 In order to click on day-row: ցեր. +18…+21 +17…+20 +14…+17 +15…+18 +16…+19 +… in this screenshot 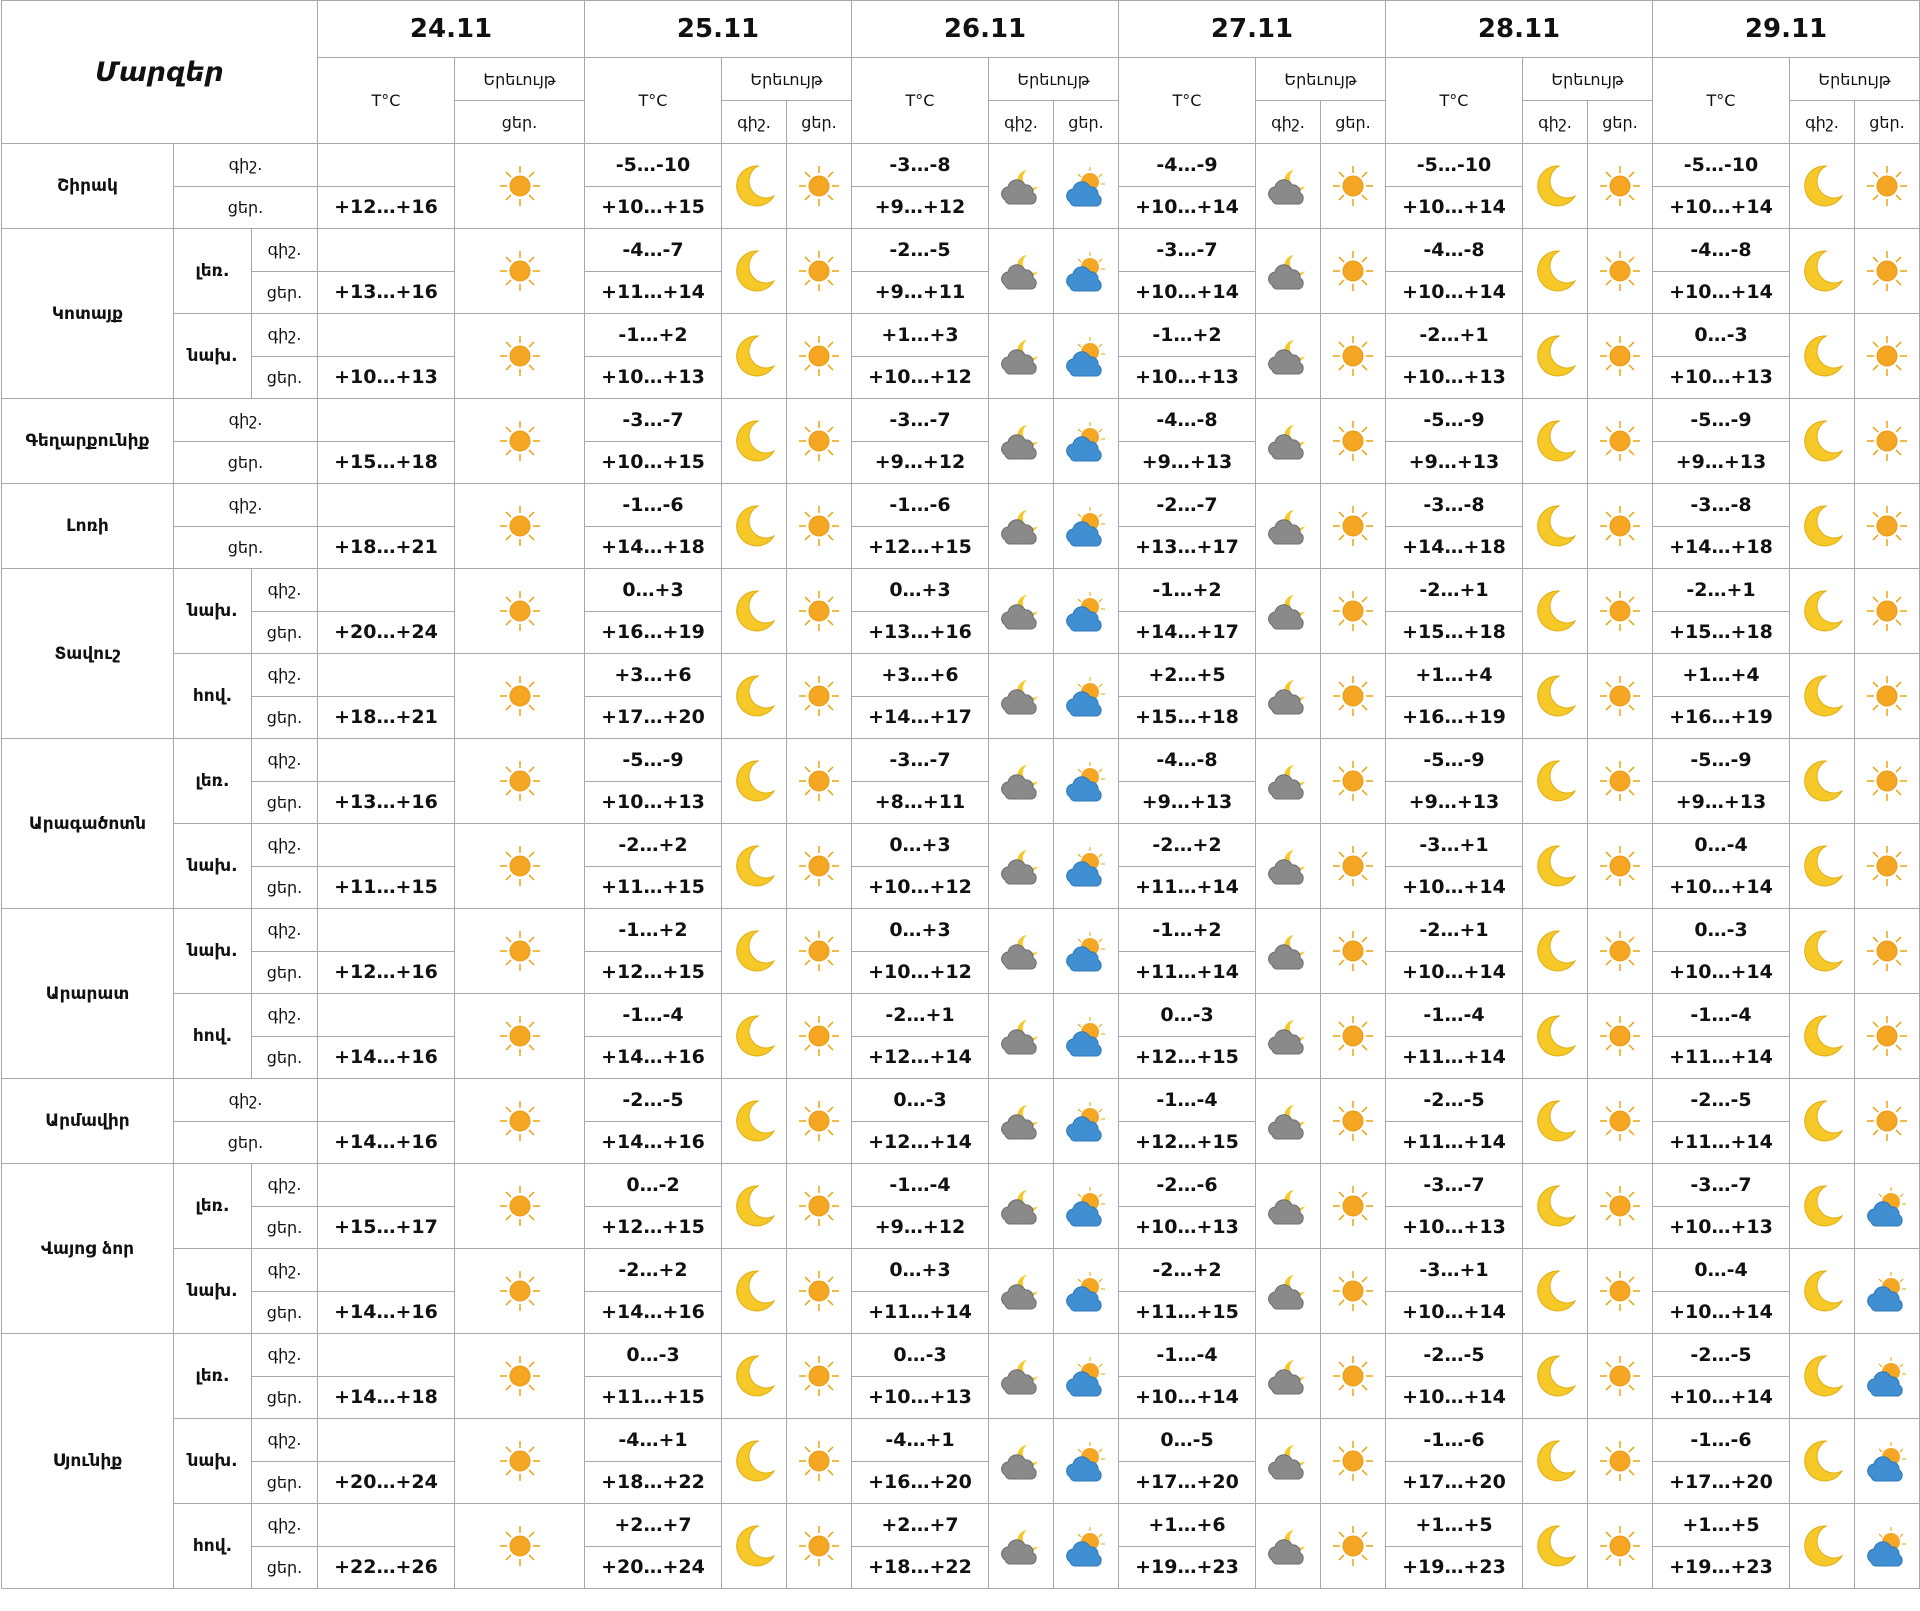, I will do `click(961, 717)`.